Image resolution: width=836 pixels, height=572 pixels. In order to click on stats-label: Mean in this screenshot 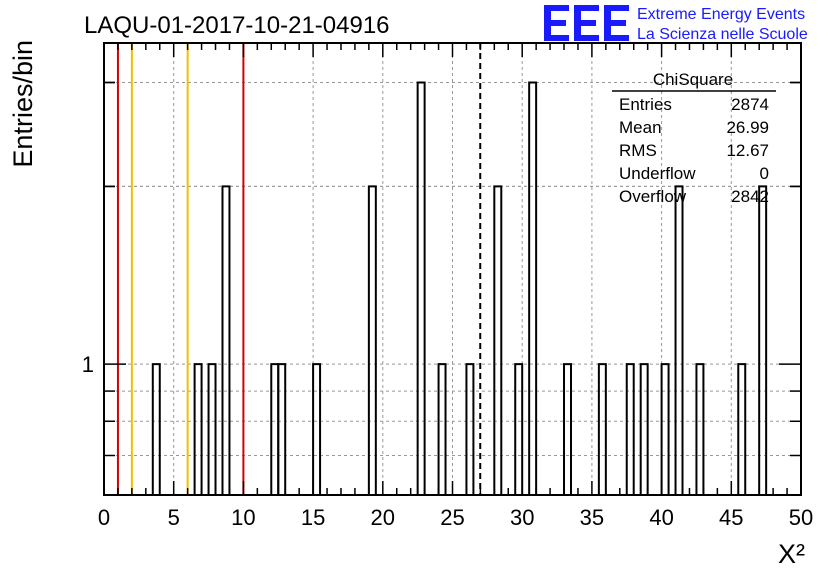, I will do `click(640, 127)`.